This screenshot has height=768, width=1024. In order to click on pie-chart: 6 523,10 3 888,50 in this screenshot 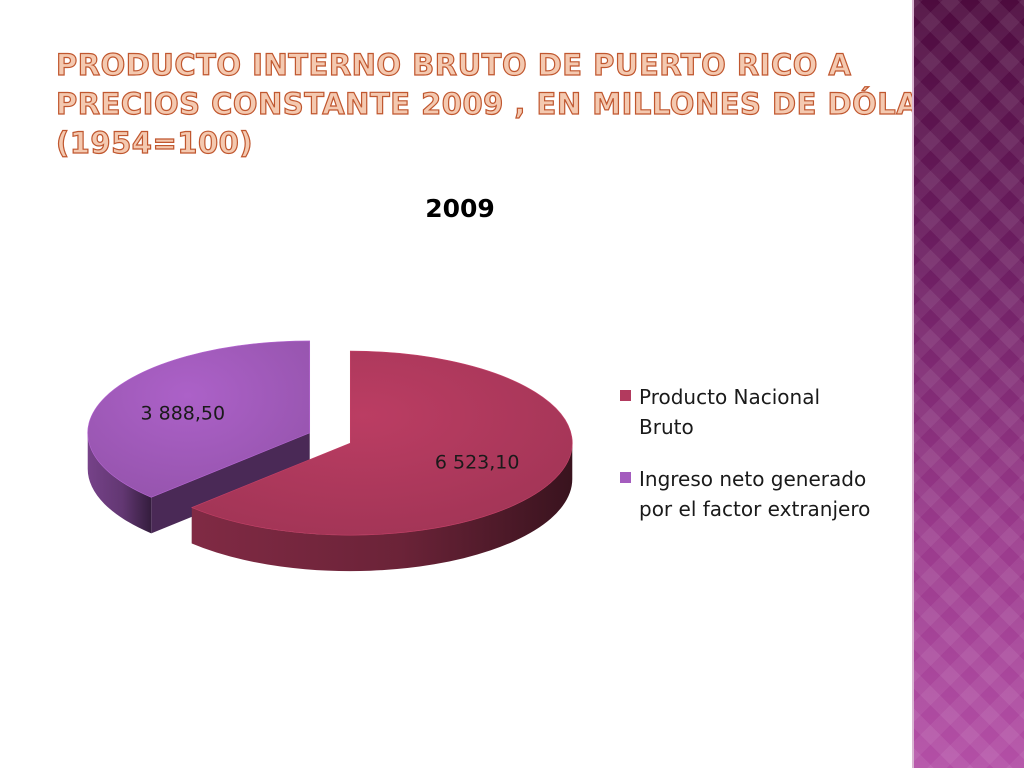, I will do `click(330, 456)`.